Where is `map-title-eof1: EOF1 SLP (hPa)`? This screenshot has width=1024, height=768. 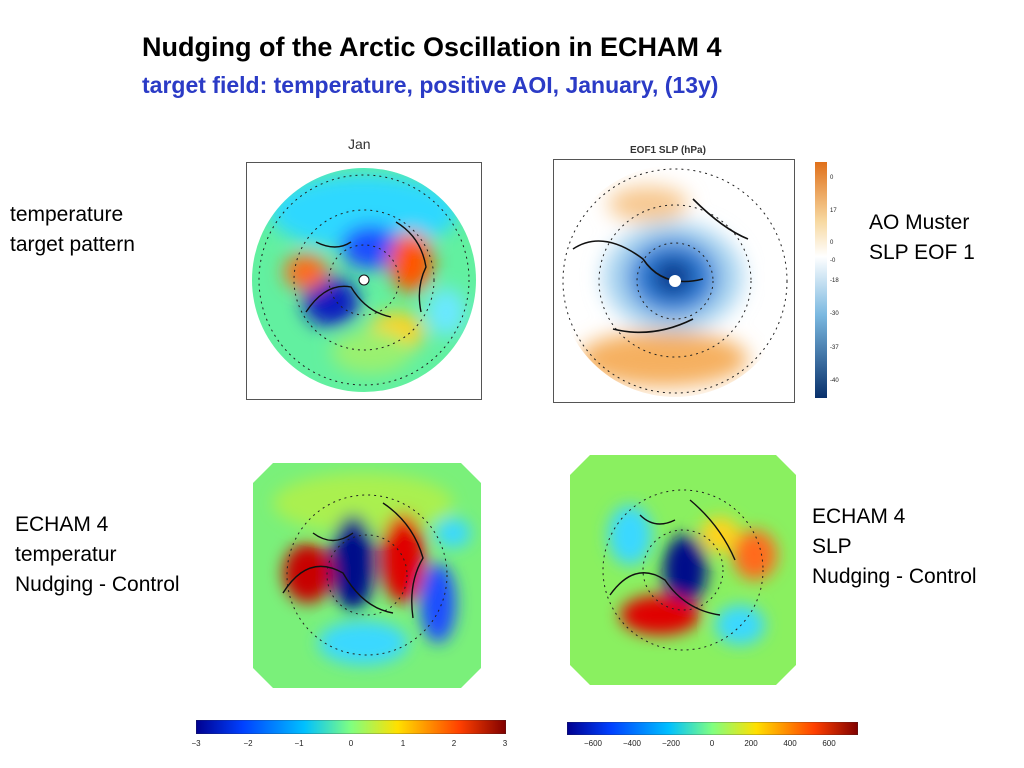
map-title-eof1: EOF1 SLP (hPa) is located at coordinates (668, 150).